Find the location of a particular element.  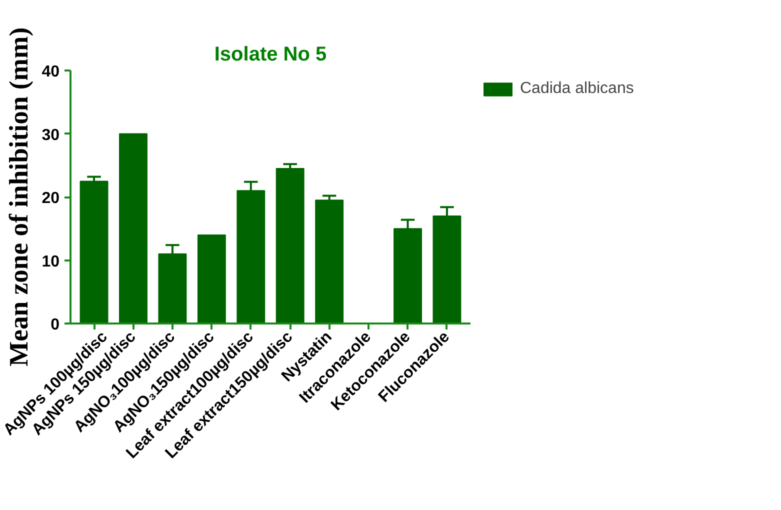

chart-title: Isolate No 5 is located at coordinates (270, 55).